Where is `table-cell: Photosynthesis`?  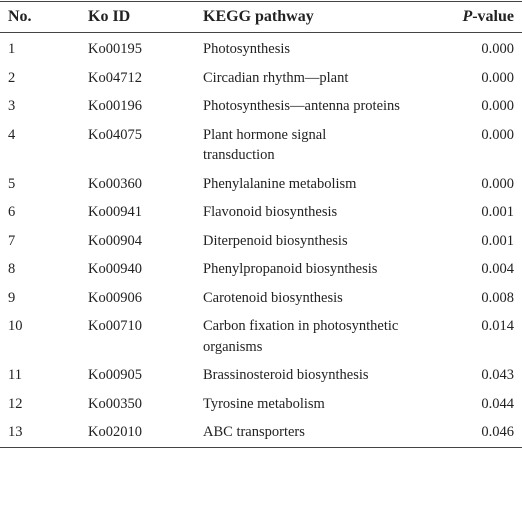 table-cell: Photosynthesis is located at coordinates (247, 49).